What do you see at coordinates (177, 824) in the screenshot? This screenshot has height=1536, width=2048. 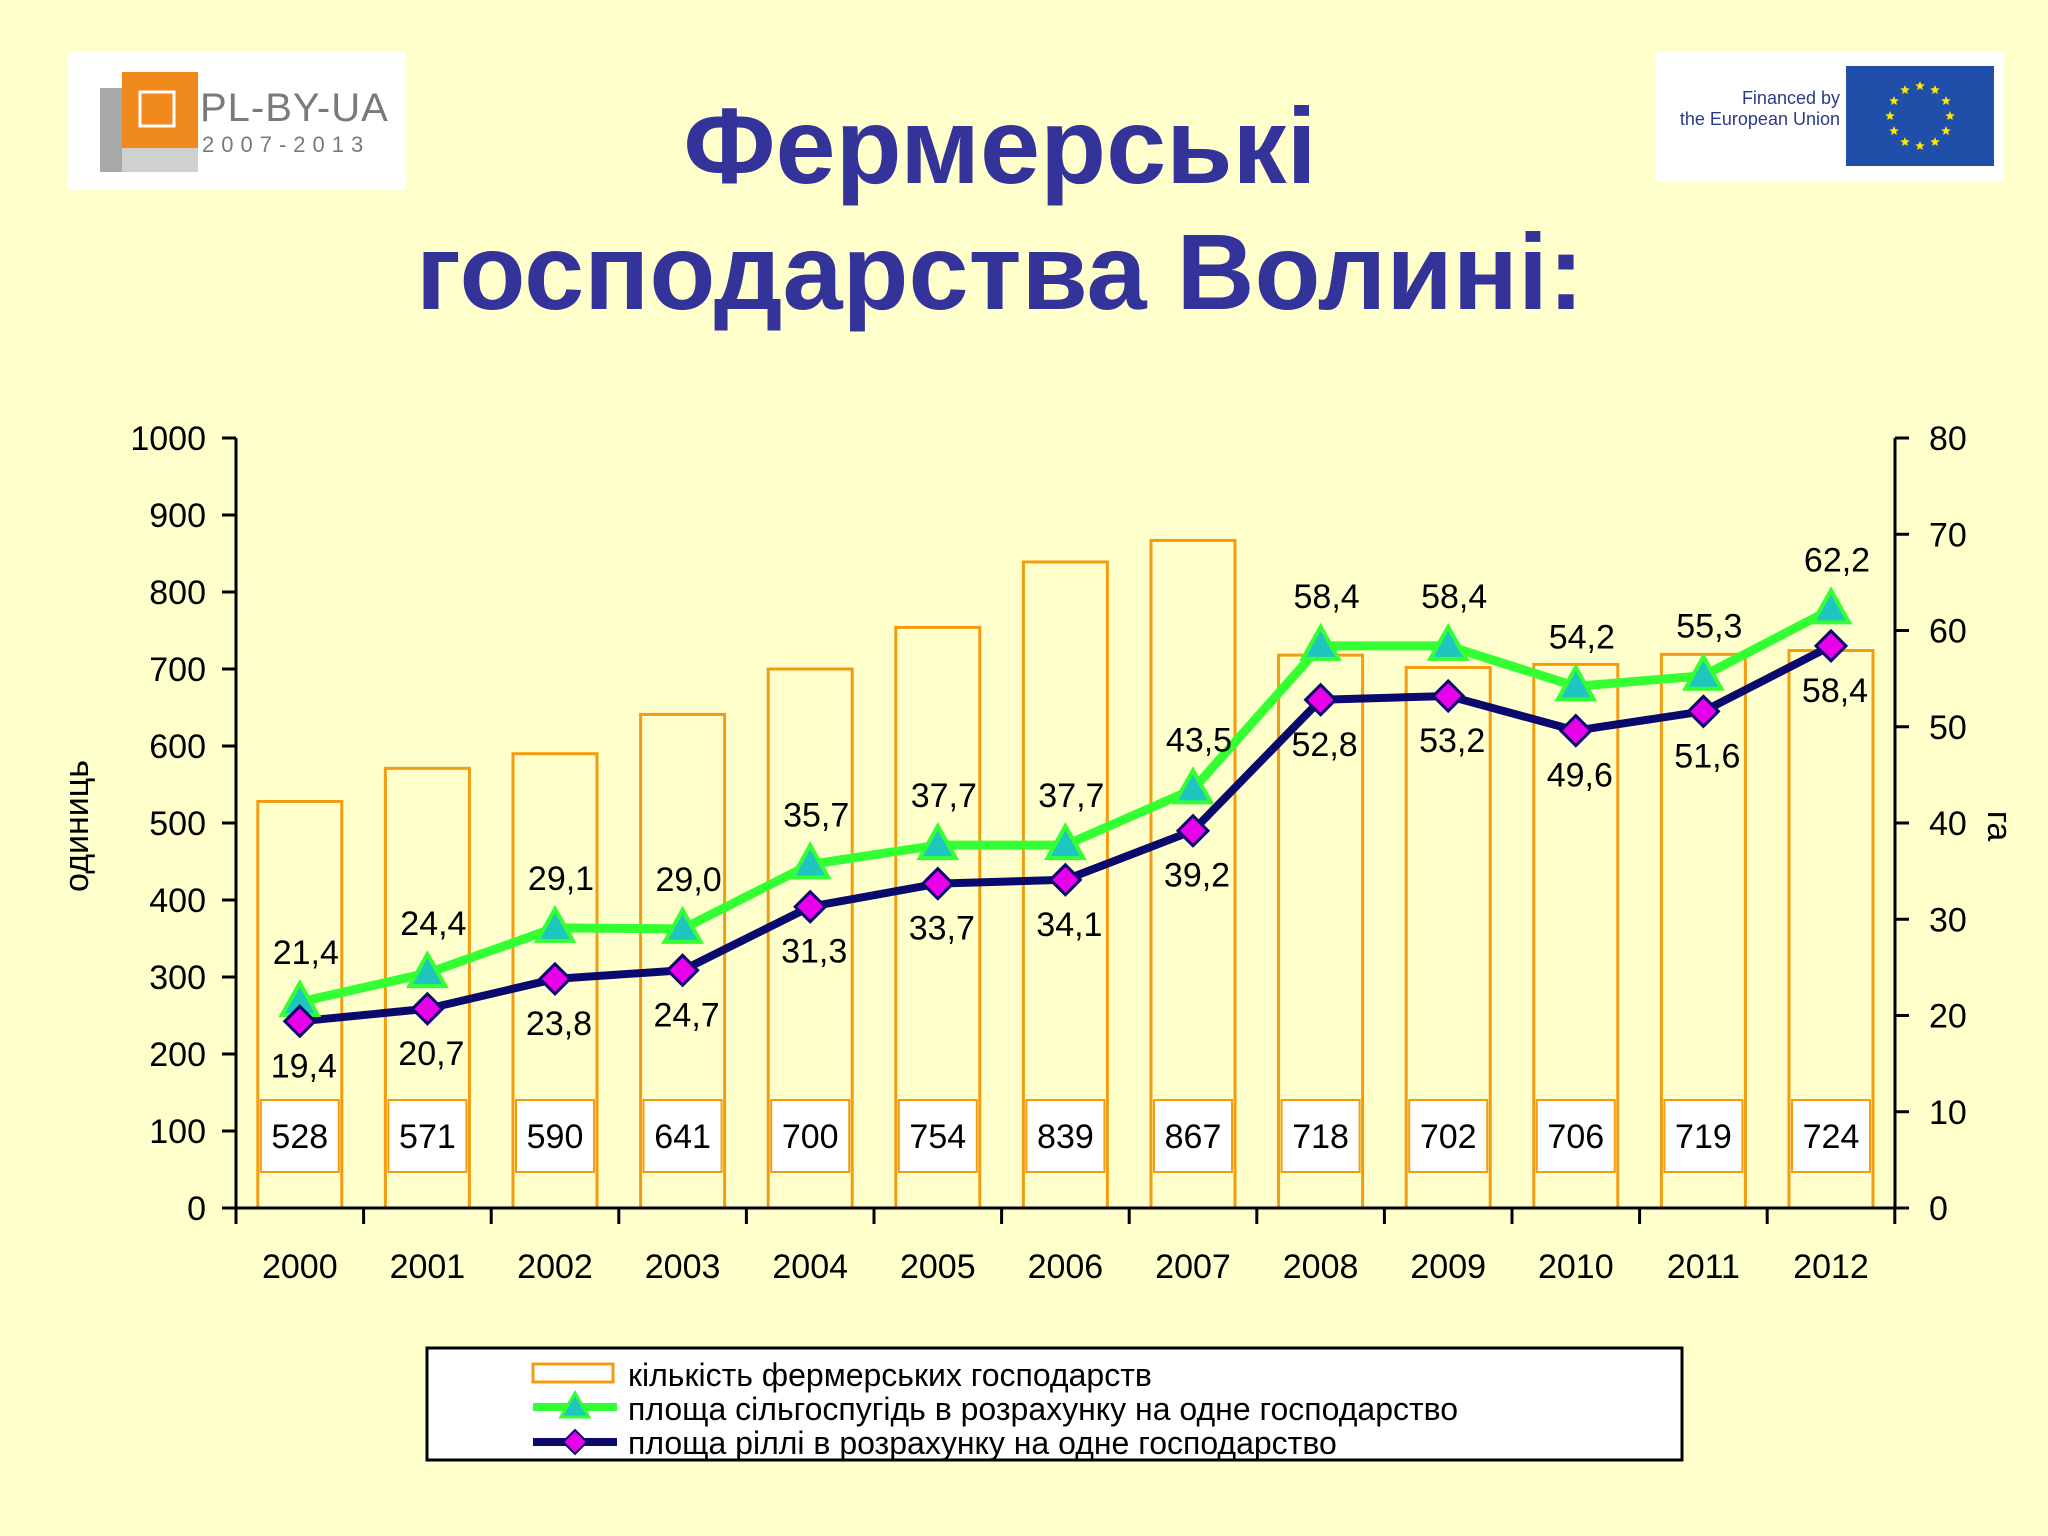 I see `y-tick-label-left: 500` at bounding box center [177, 824].